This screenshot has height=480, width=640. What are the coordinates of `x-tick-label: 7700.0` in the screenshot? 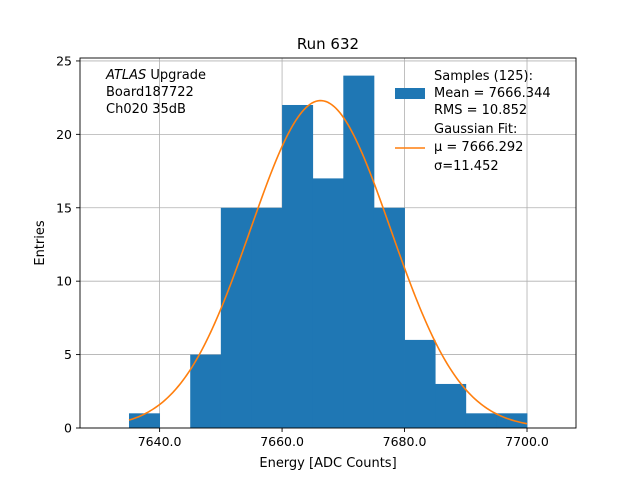 It's located at (527, 441).